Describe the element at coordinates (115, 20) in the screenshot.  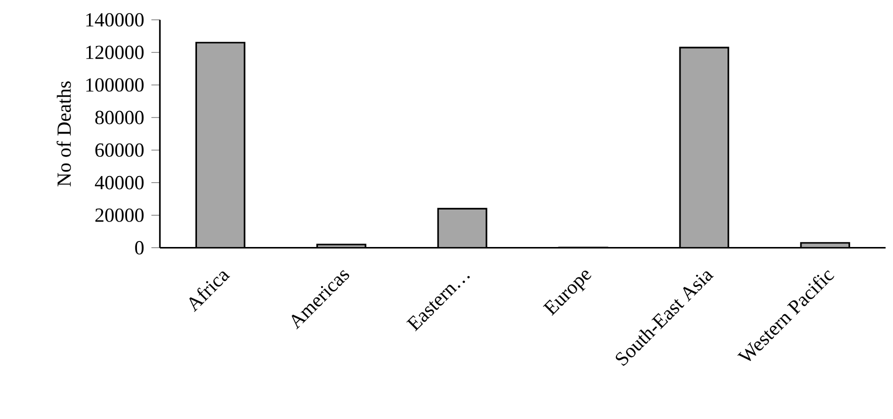
I see `y-tick-label: 140000` at that location.